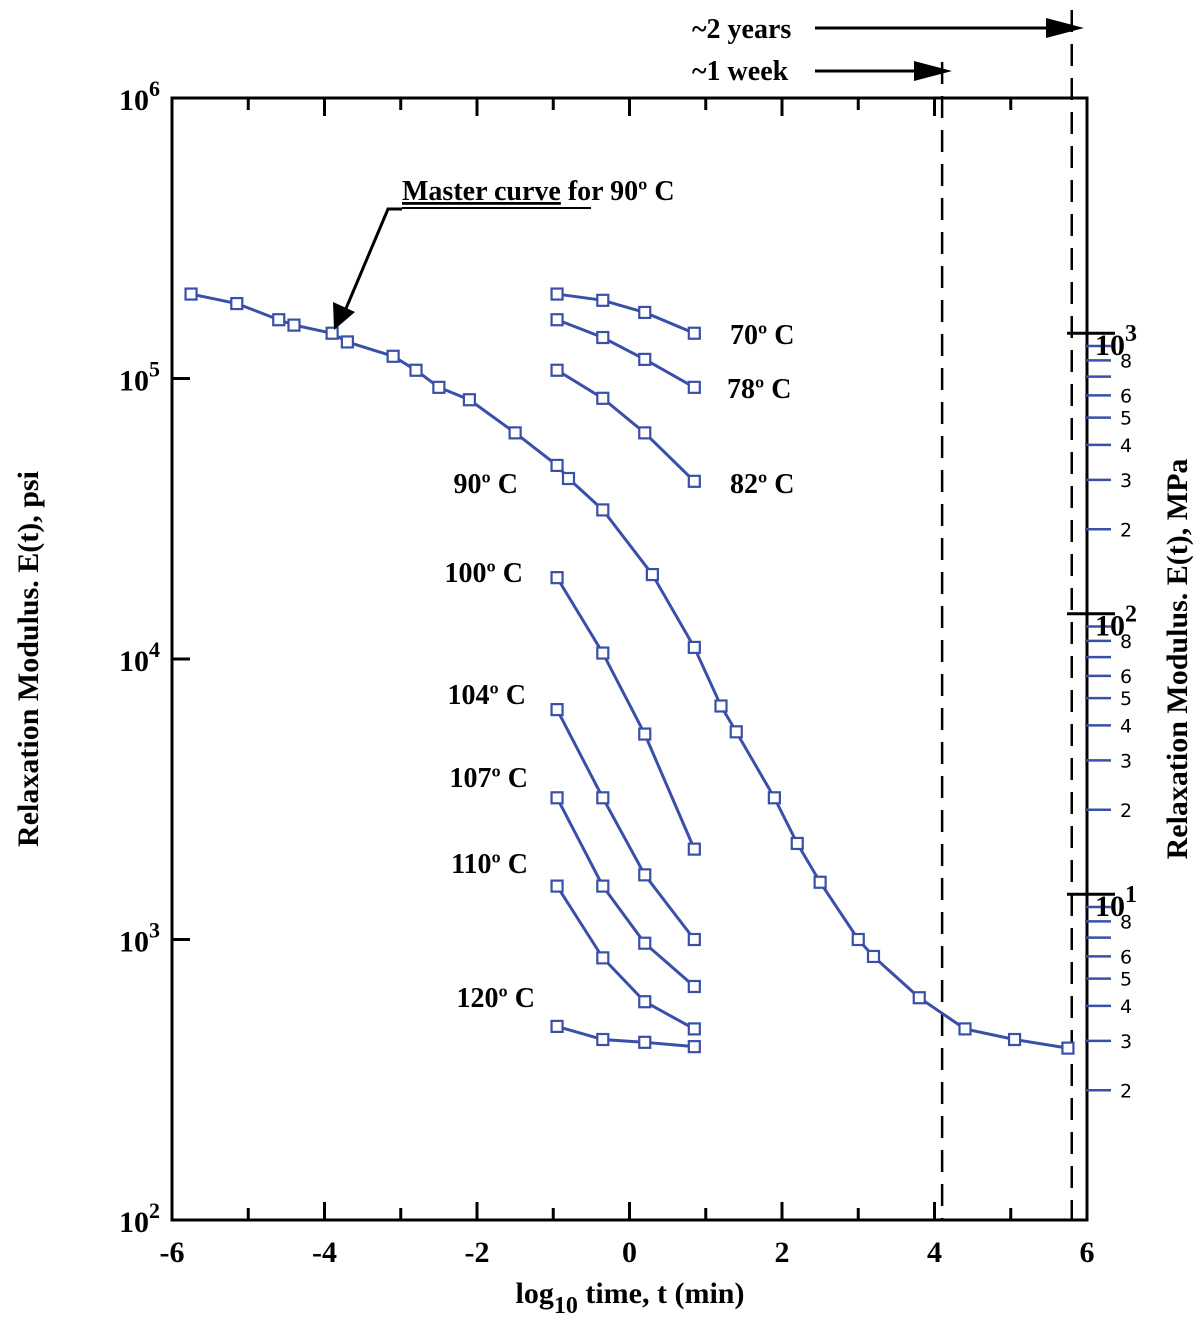 The image size is (1202, 1321). Describe the element at coordinates (1177, 659) in the screenshot. I see `y-axis-right-title: Relaxation Modulus. E(t), MPa` at that location.